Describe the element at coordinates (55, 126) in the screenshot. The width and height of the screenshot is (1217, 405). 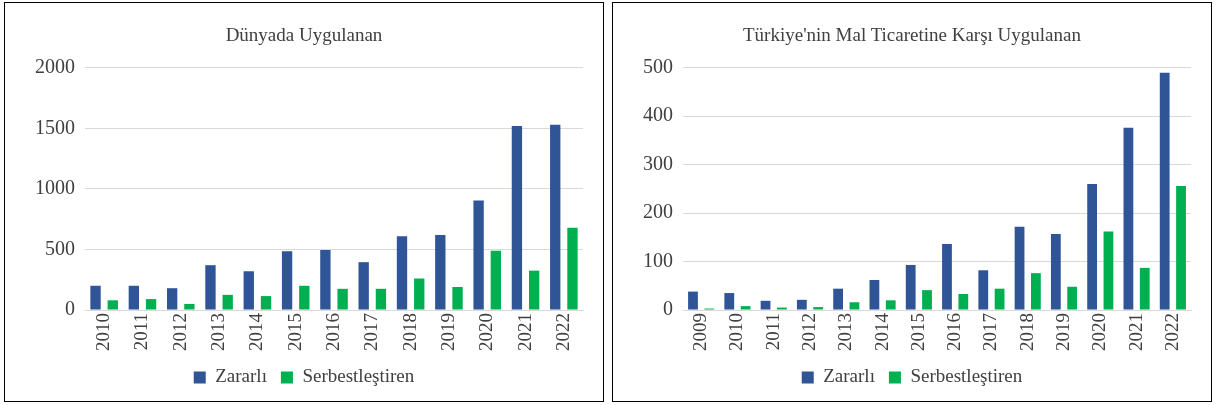
I see `y-tick-label: 1500` at that location.